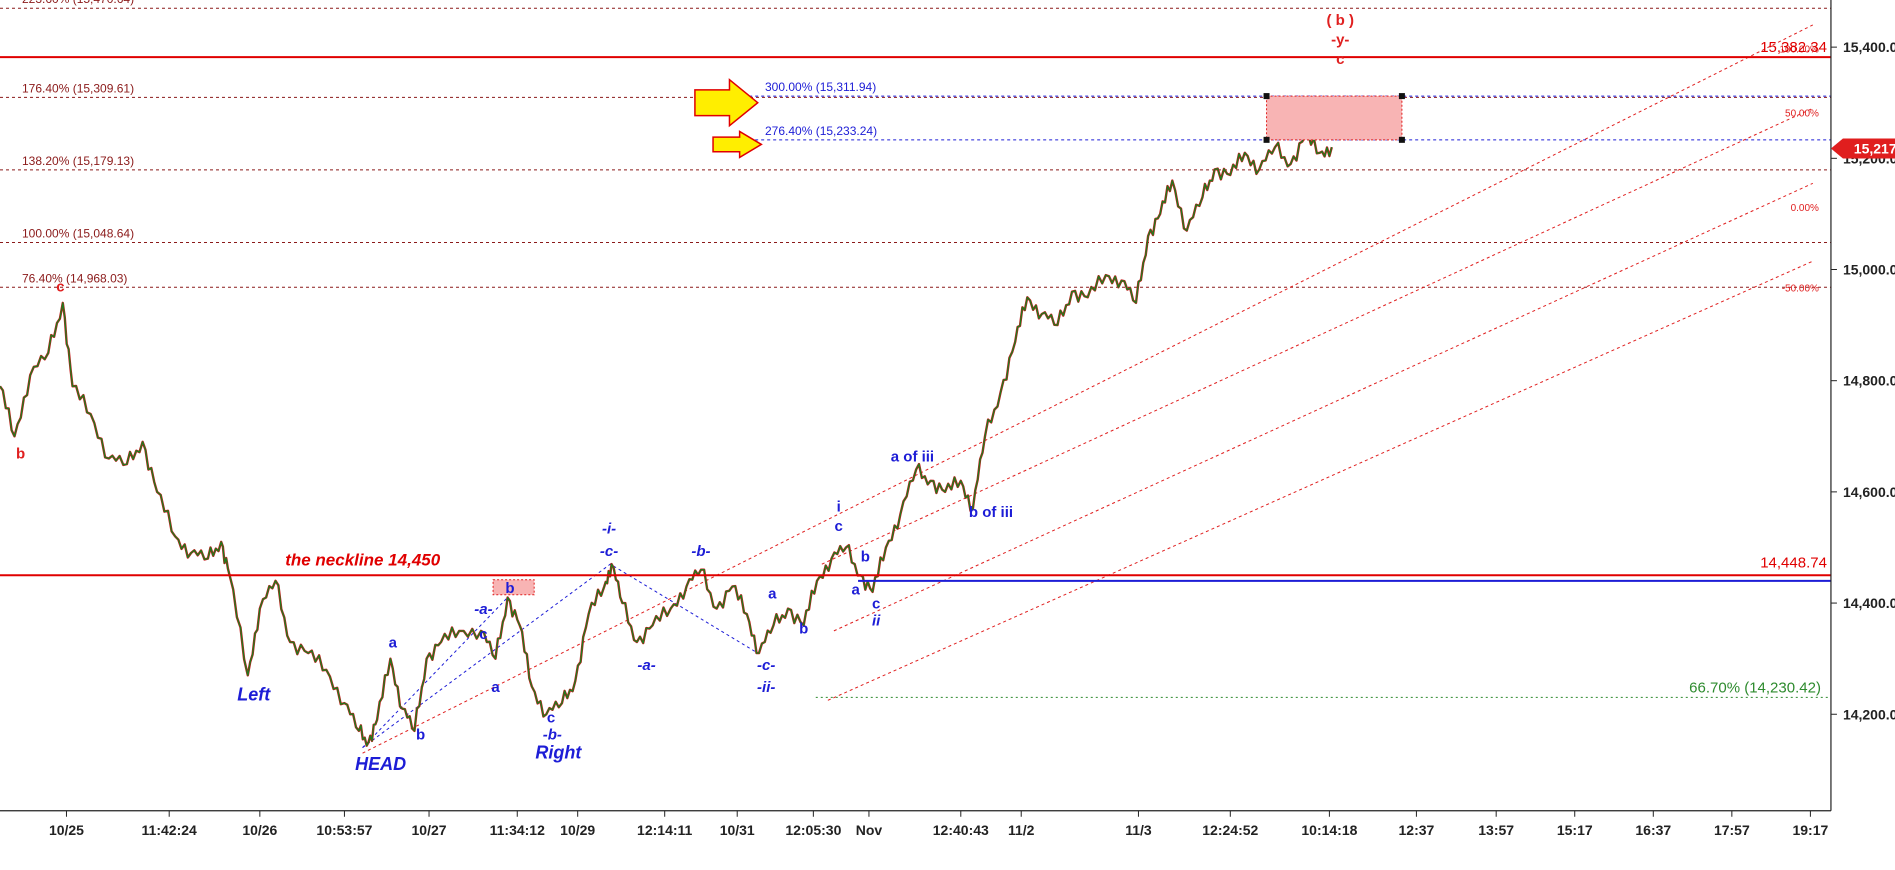 The height and width of the screenshot is (870, 1895). What do you see at coordinates (1810, 830) in the screenshot?
I see `x-tick-label: 19:17` at bounding box center [1810, 830].